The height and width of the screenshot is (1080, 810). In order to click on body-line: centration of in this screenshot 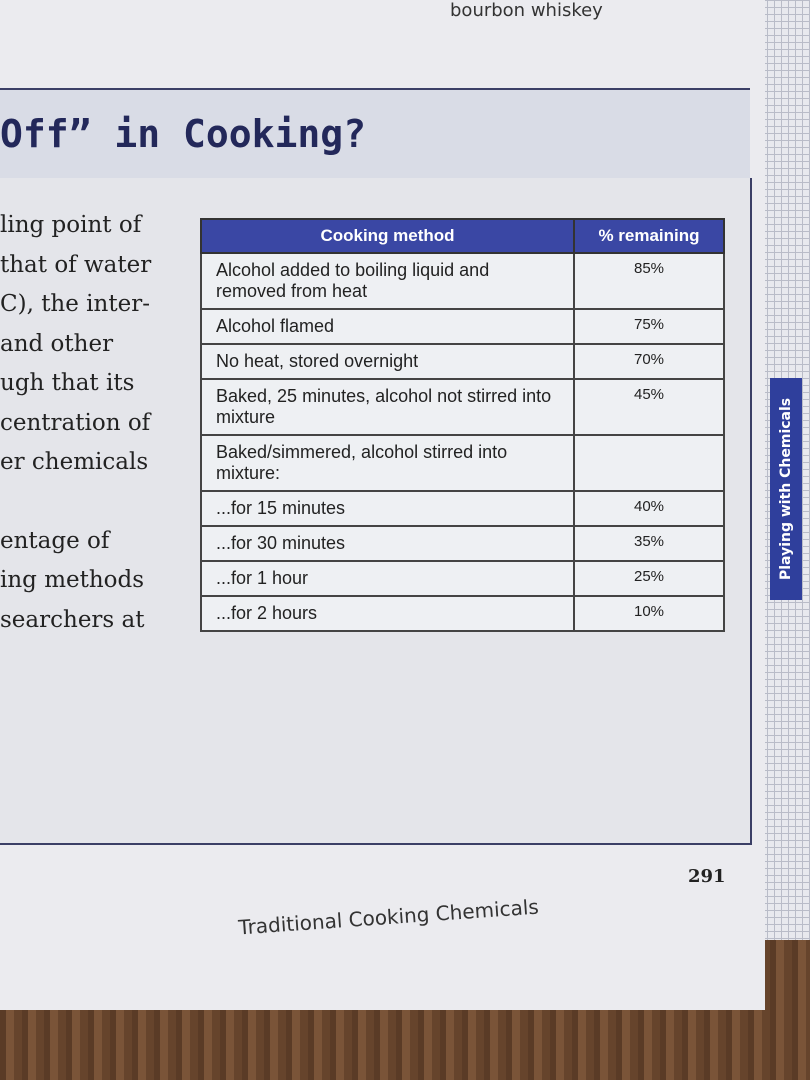, I will do `click(75, 422)`.